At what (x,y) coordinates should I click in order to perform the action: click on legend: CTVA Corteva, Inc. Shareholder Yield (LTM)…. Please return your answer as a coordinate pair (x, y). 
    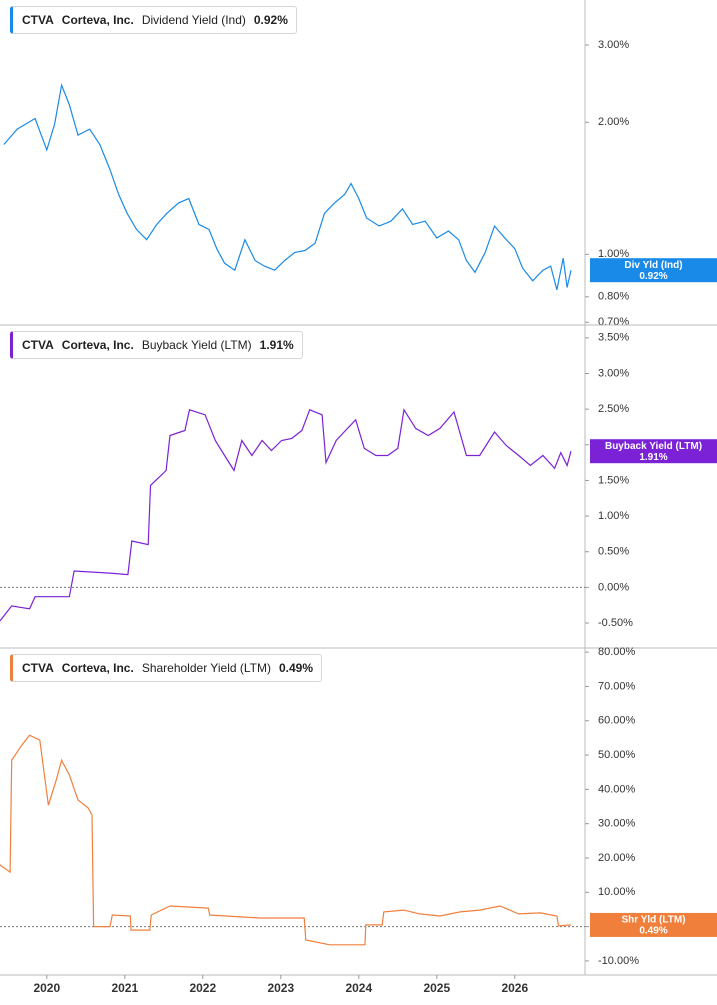
    Looking at the image, I should click on (166, 668).